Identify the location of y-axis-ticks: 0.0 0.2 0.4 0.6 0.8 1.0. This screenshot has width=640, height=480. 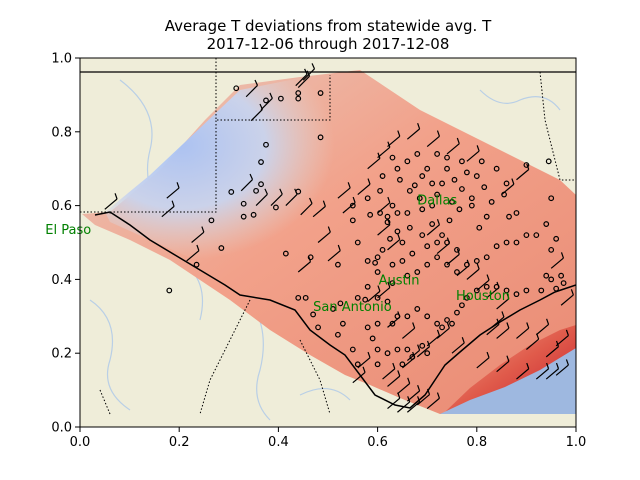
(65, 244).